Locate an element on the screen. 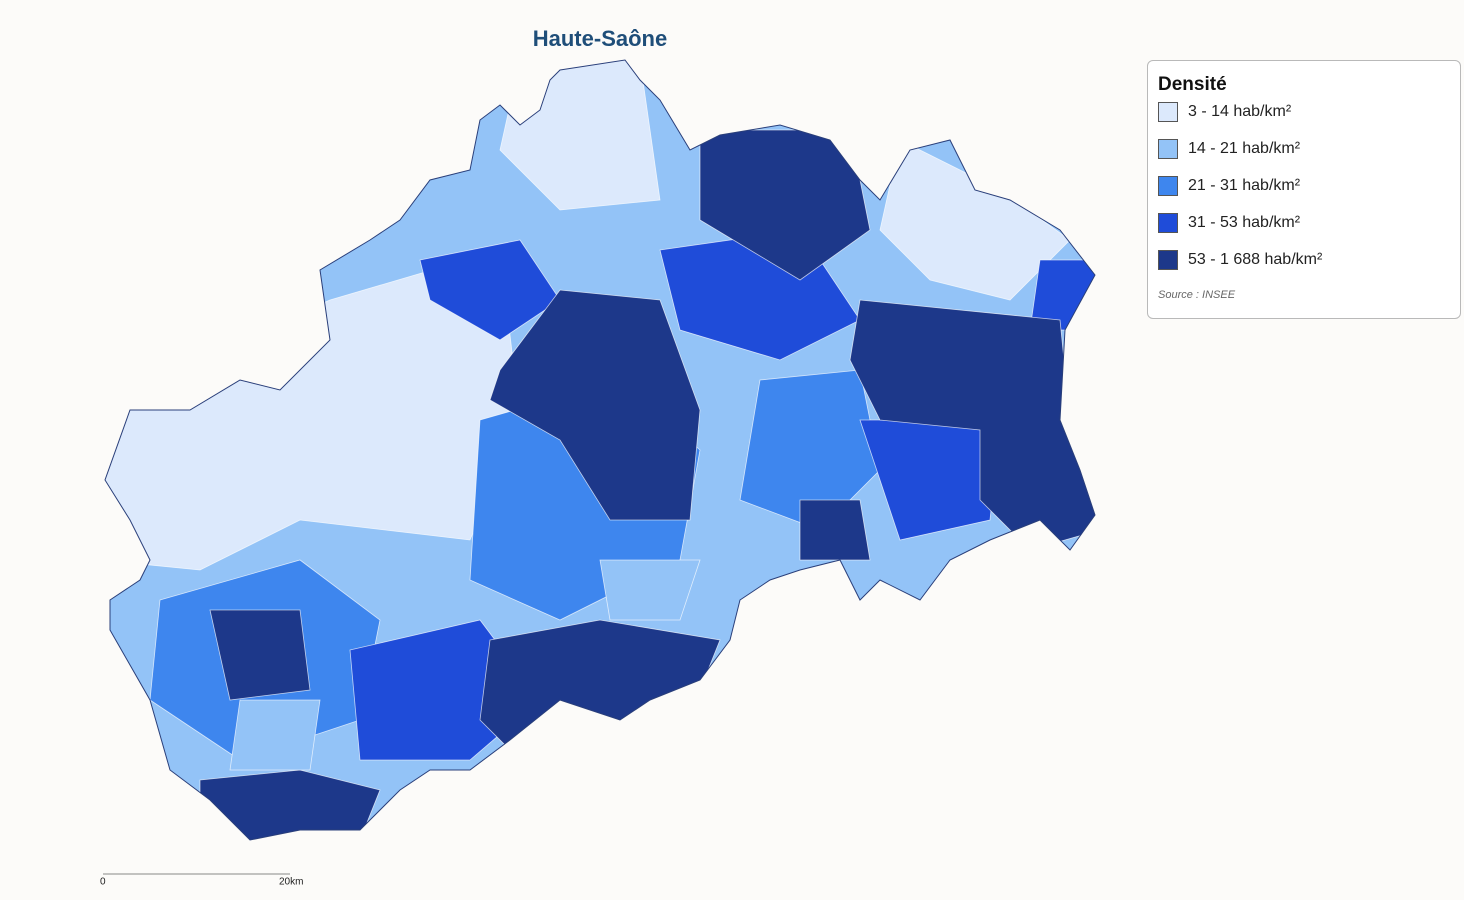 This screenshot has height=900, width=1464. legend-item: 53 - 1 688 hab/km² is located at coordinates (1240, 260).